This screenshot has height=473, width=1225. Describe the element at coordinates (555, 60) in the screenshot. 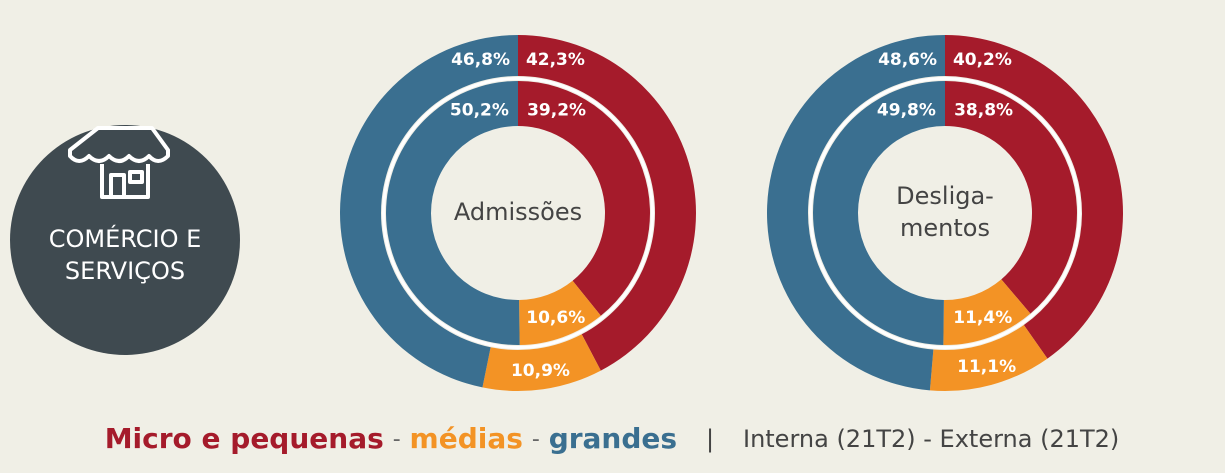

I see `data-label: 42,3%` at that location.